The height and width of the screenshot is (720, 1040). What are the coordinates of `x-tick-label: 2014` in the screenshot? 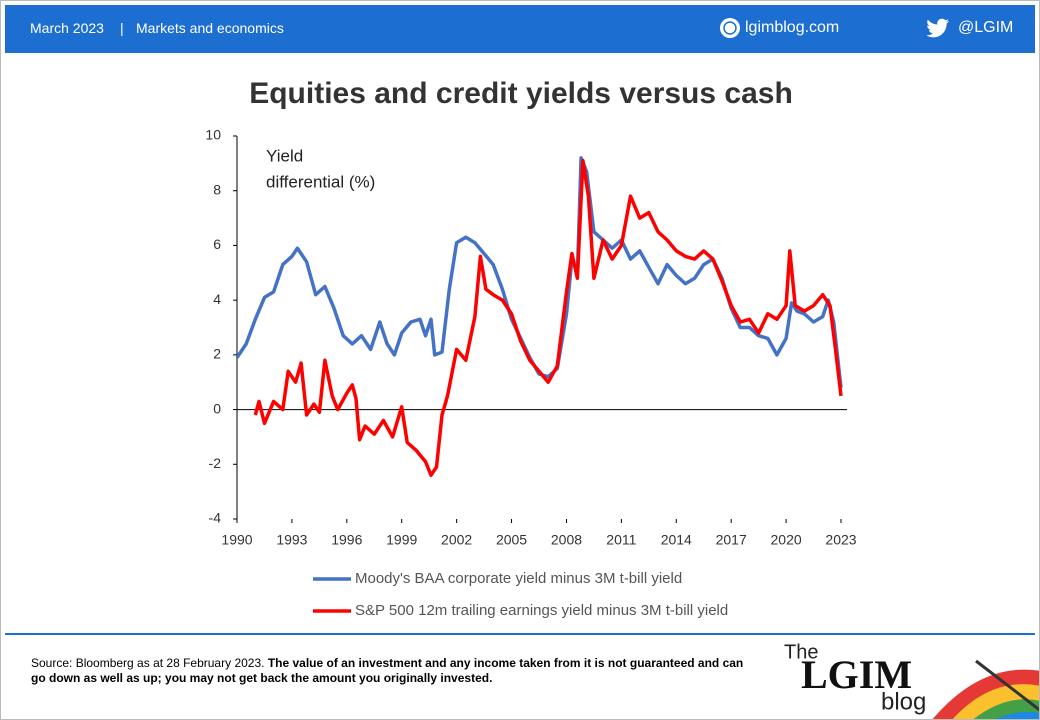 It's located at (676, 540).